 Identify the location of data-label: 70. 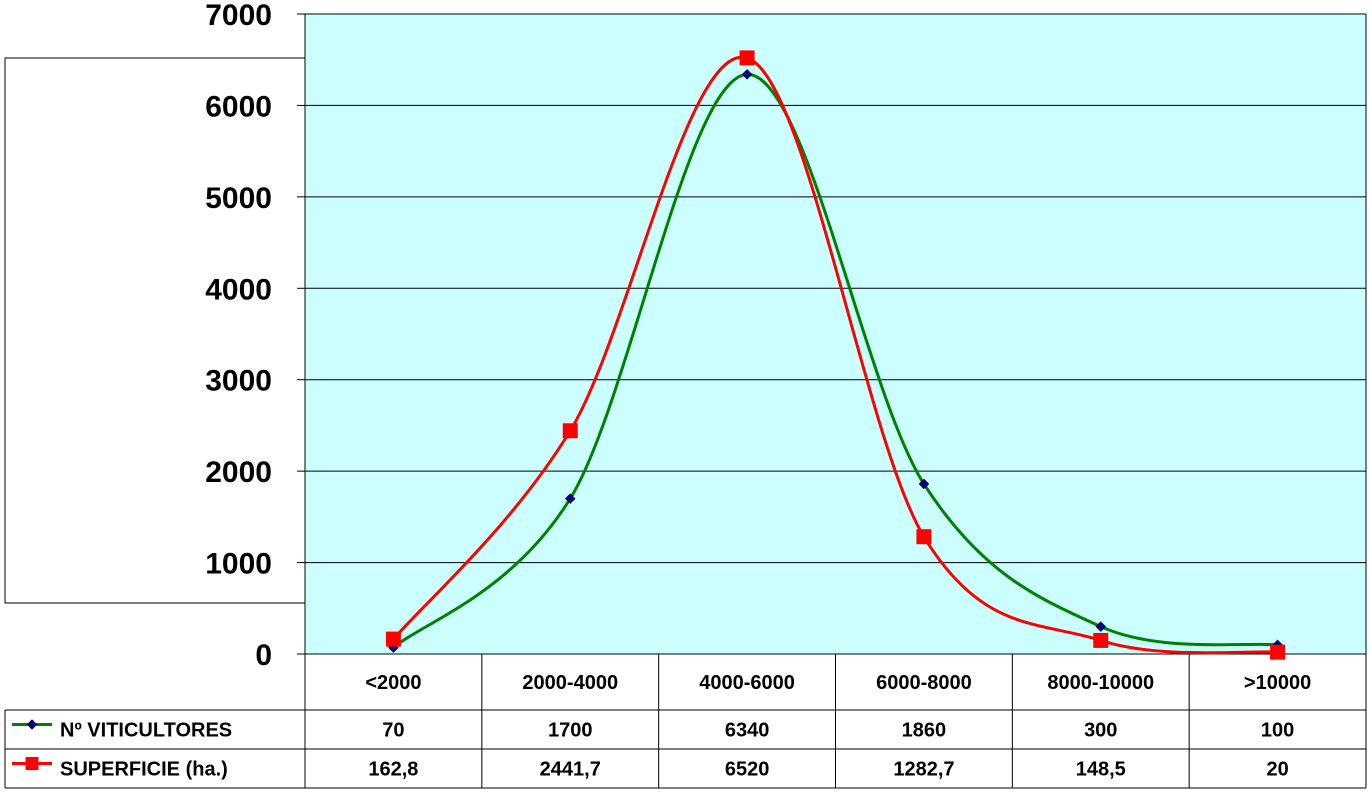
(393, 731).